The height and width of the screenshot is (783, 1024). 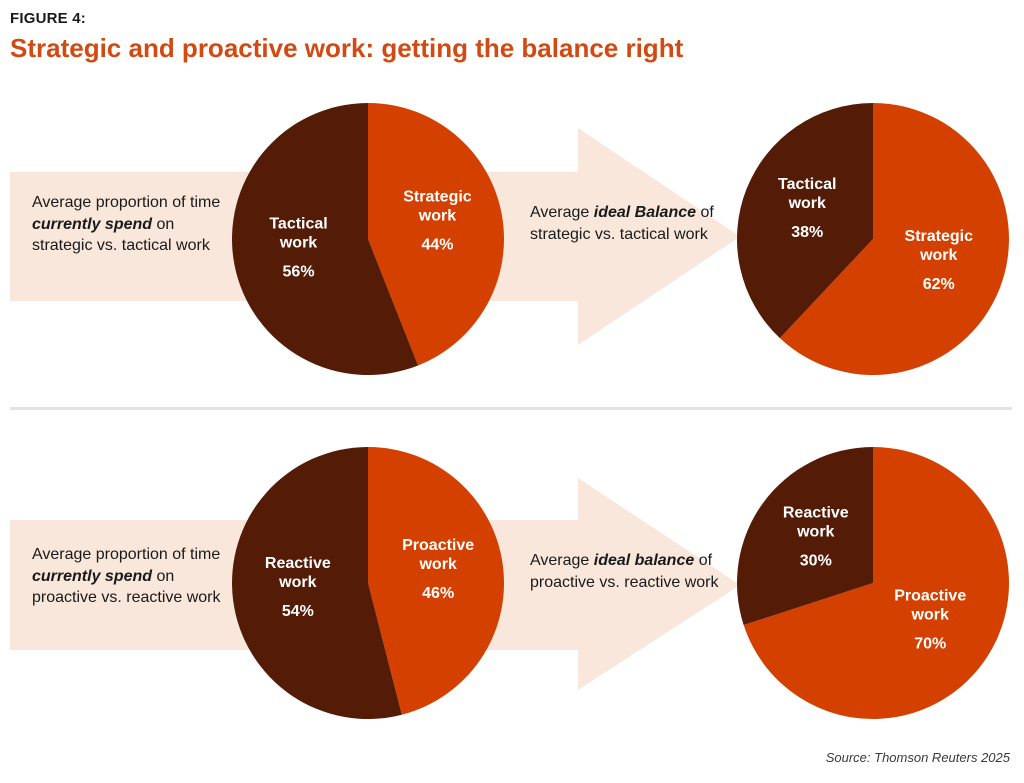 What do you see at coordinates (816, 560) in the screenshot?
I see `row-2-ideal-pie-dark-value-label: 30%` at bounding box center [816, 560].